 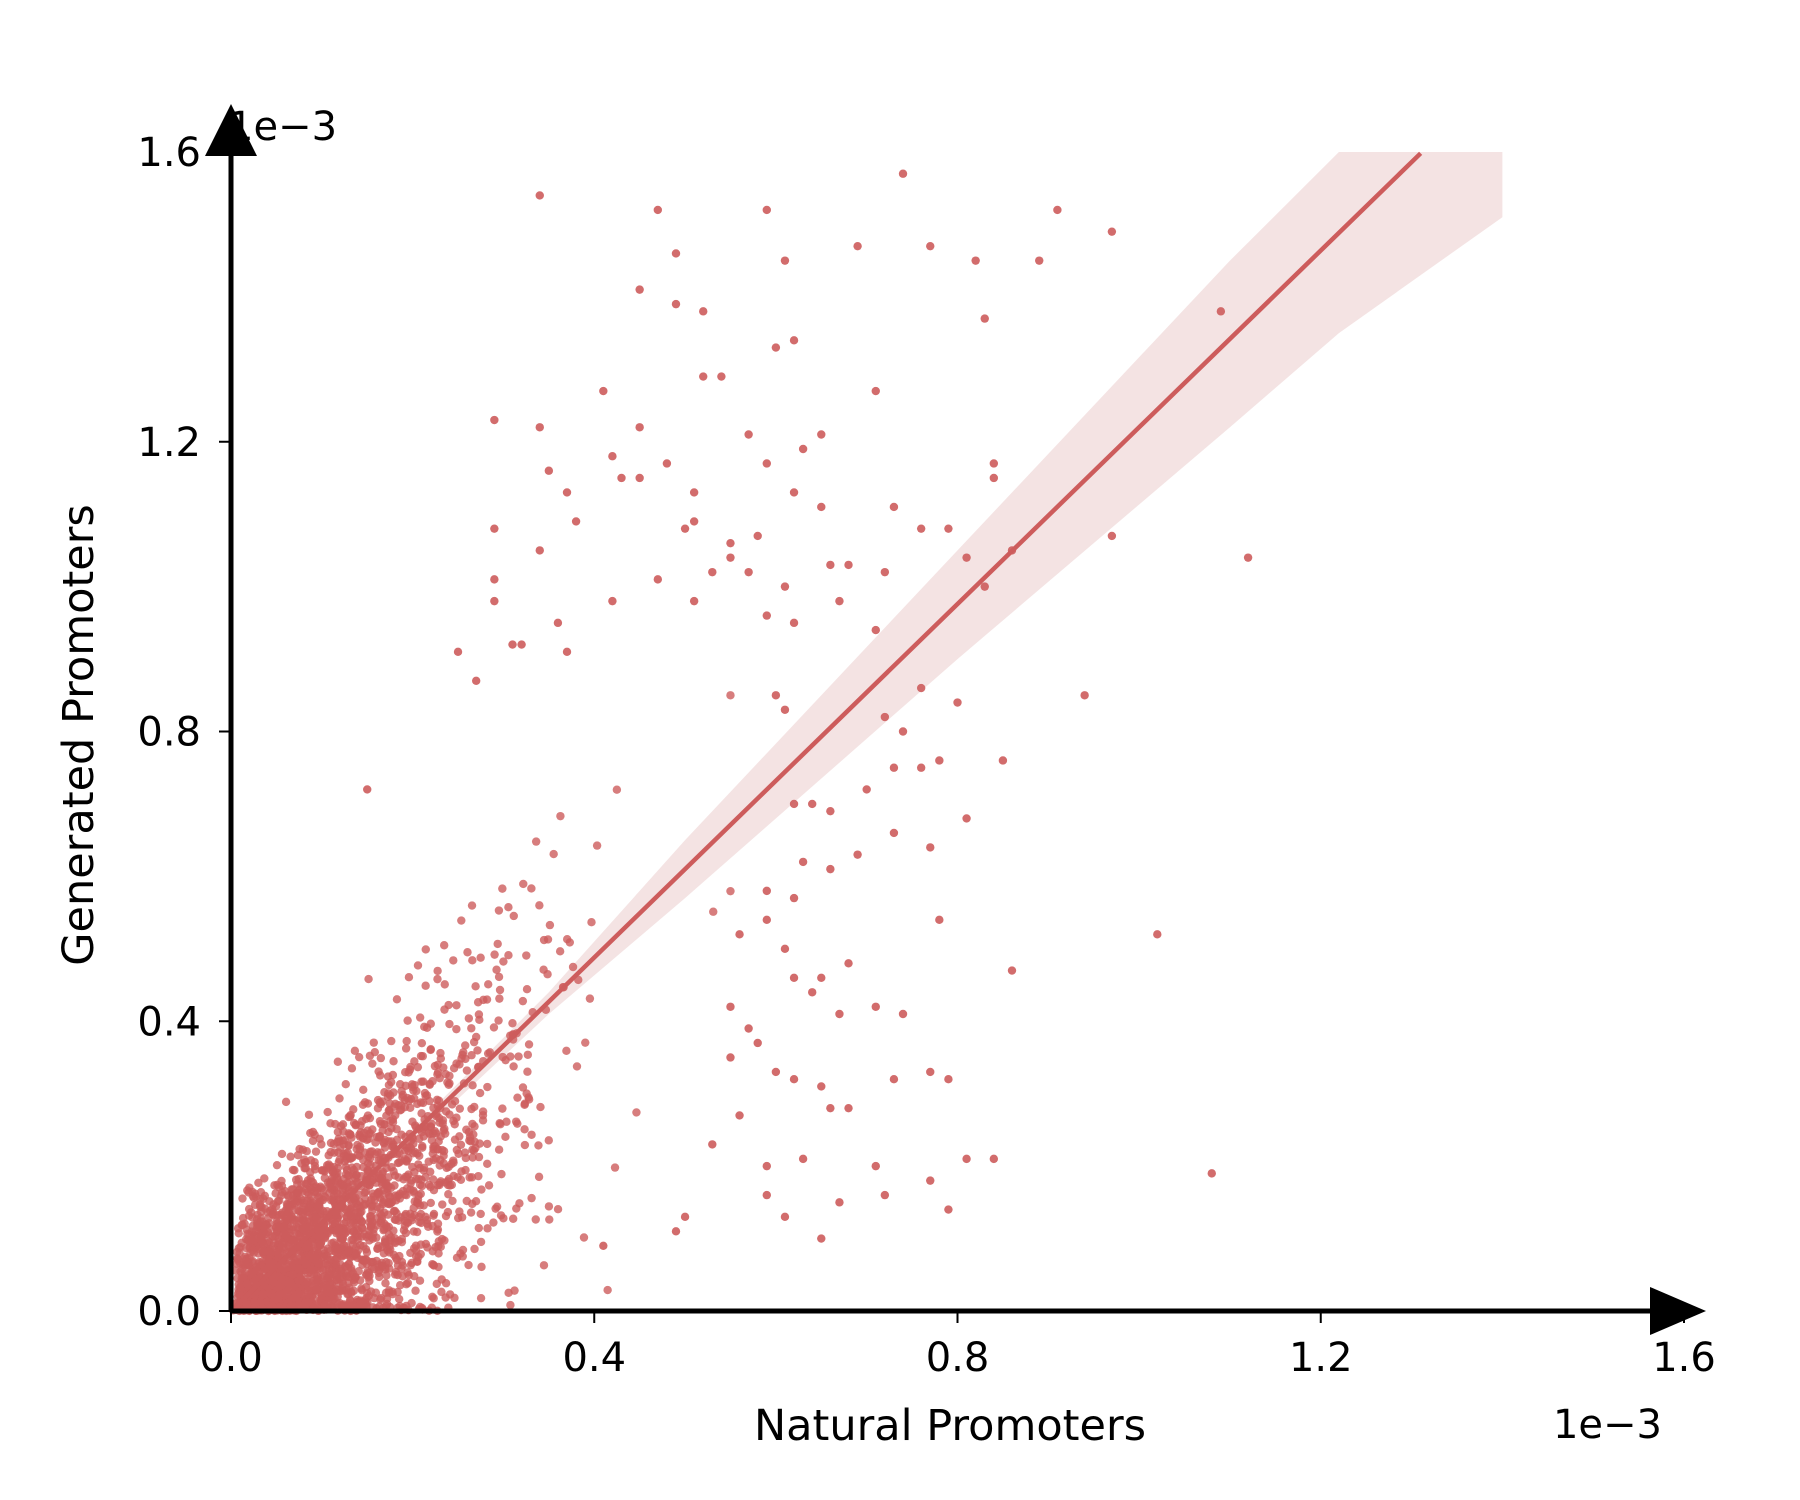 I want to click on x-tick-label: 0.0, so click(x=231, y=1358).